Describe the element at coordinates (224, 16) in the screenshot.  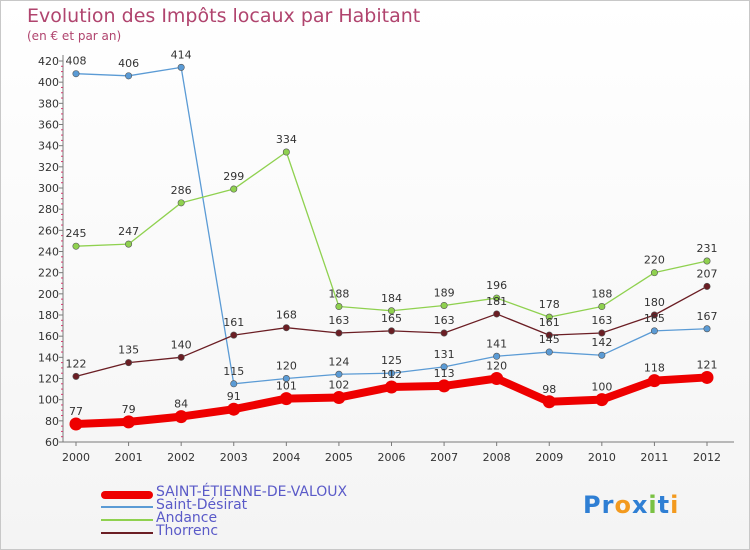
I see `chart-title: Evolution des Impôts locaux par Habitant` at that location.